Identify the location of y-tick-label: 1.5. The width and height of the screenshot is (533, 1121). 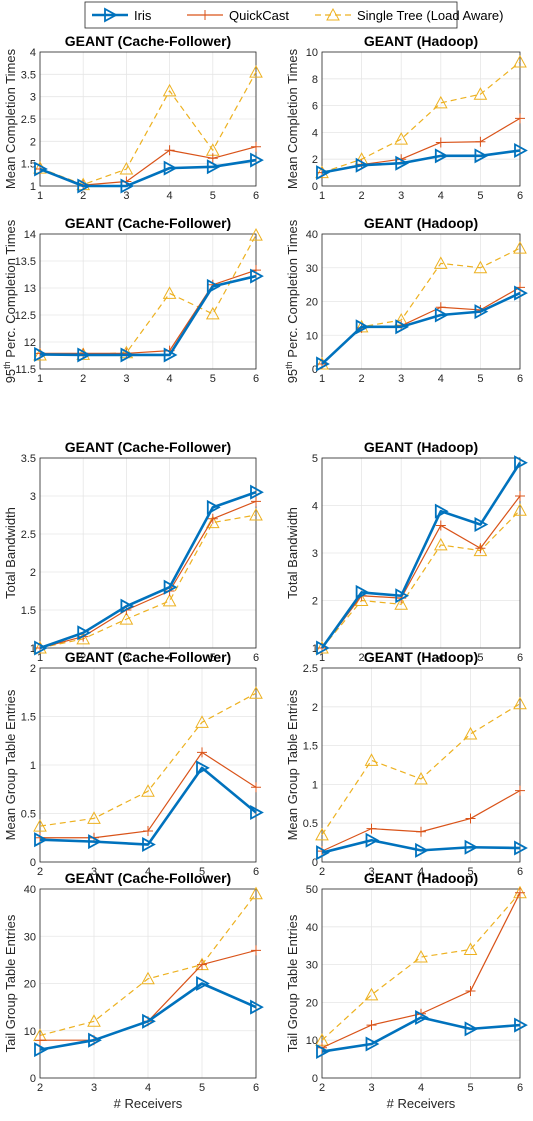
(28, 165).